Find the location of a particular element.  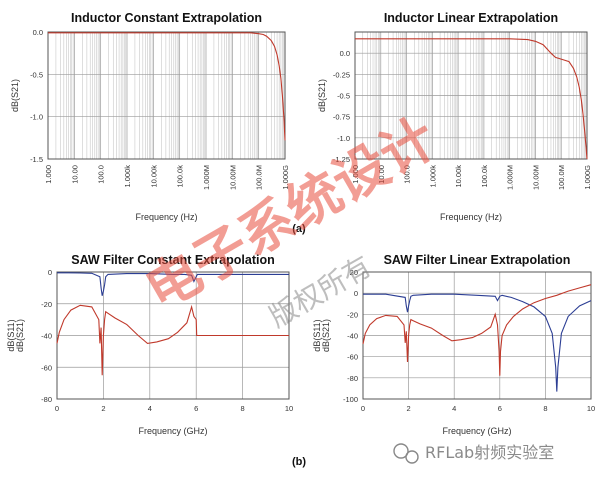

plot-area is located at coordinates (166, 95).